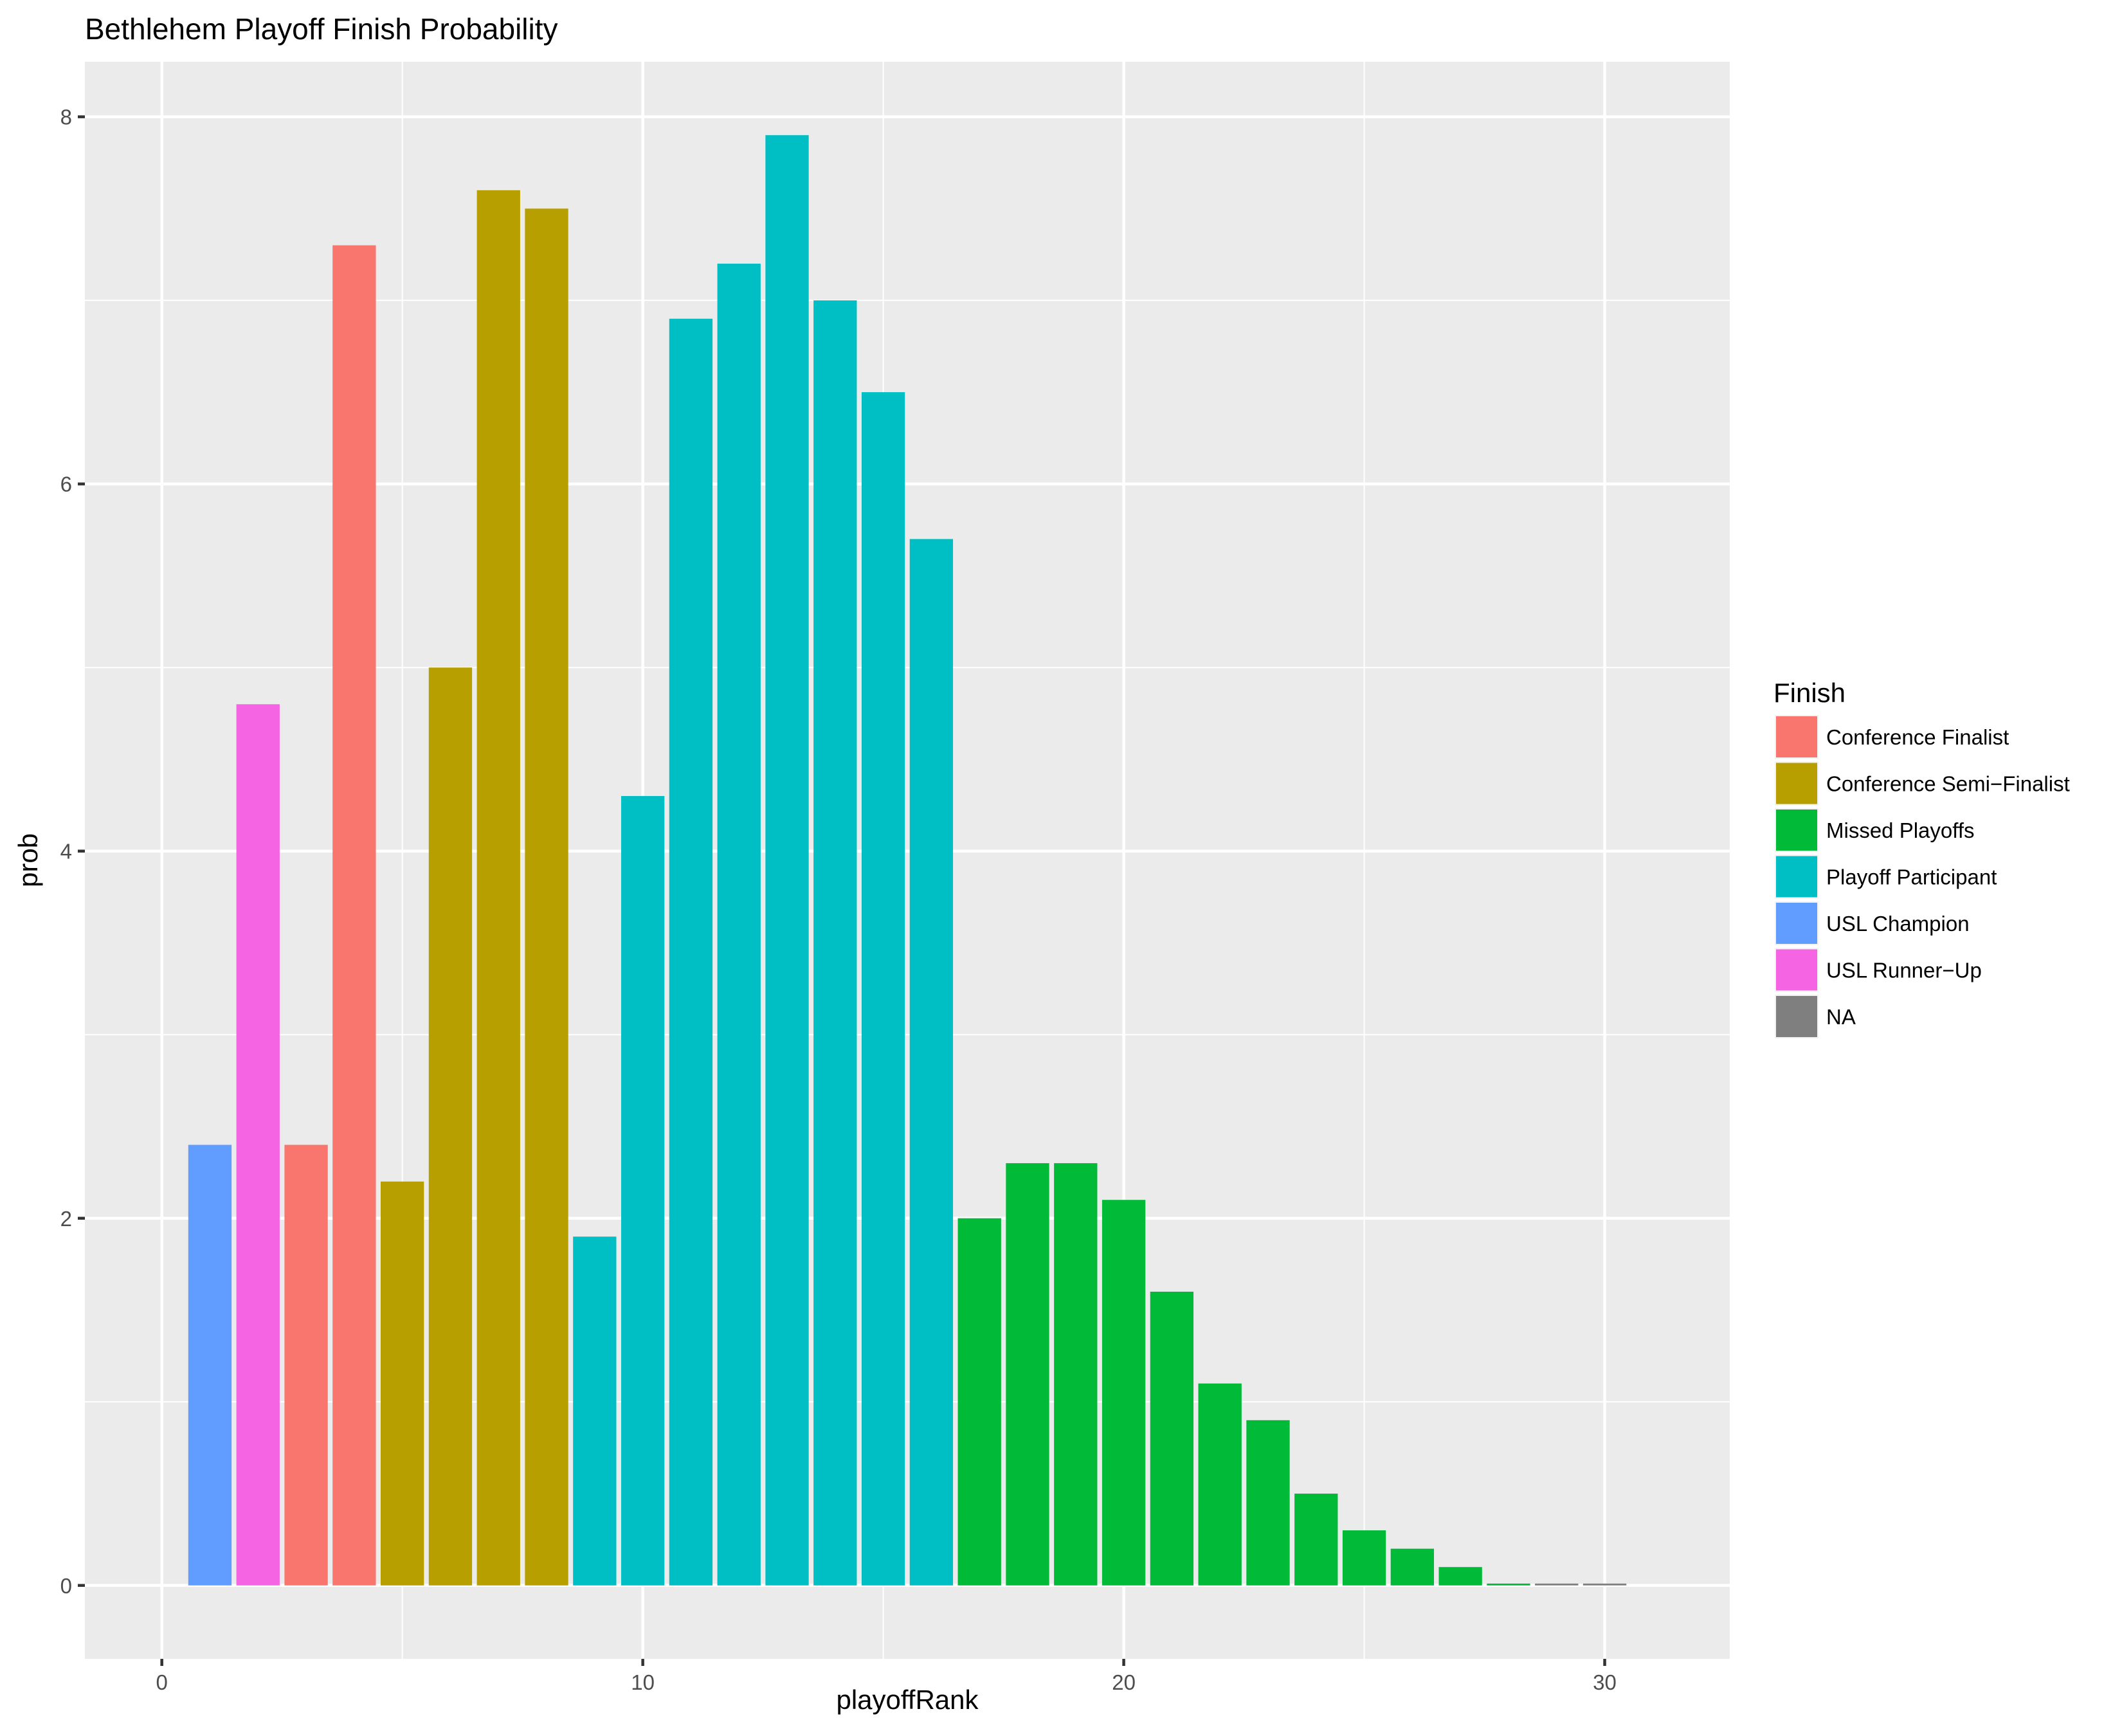 The height and width of the screenshot is (1736, 2122). What do you see at coordinates (643, 1682) in the screenshot?
I see `x-tick-label: 10` at bounding box center [643, 1682].